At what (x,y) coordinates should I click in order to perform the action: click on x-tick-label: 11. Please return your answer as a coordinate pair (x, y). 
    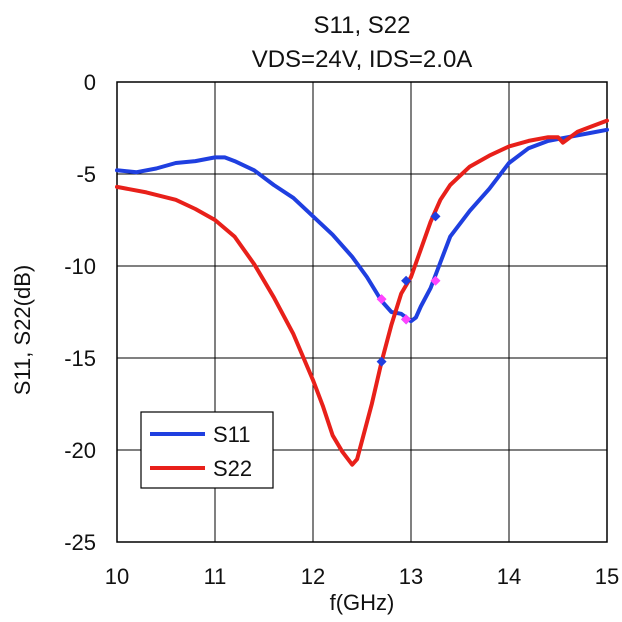
    Looking at the image, I should click on (215, 576).